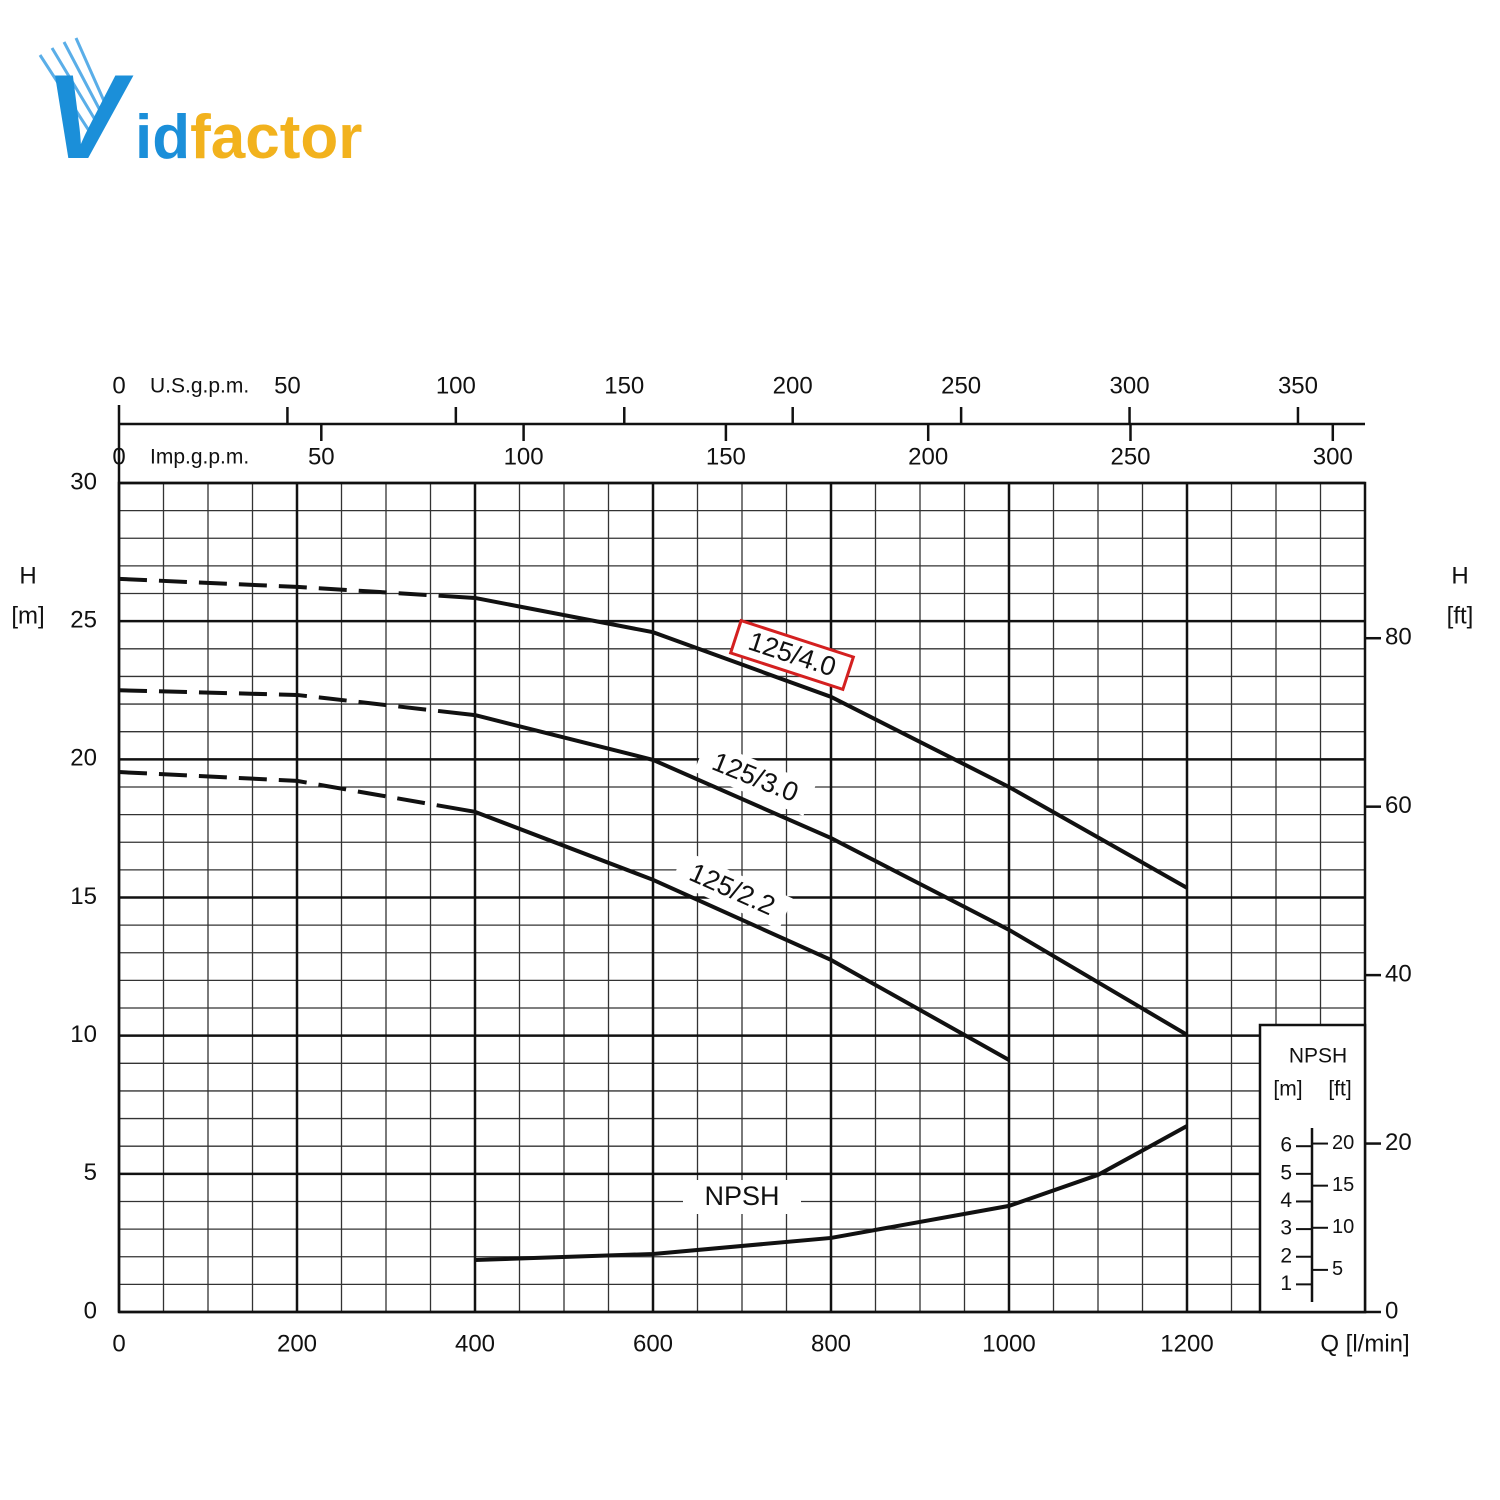  What do you see at coordinates (27, 575) in the screenshot?
I see `y-label-symbol: H` at bounding box center [27, 575].